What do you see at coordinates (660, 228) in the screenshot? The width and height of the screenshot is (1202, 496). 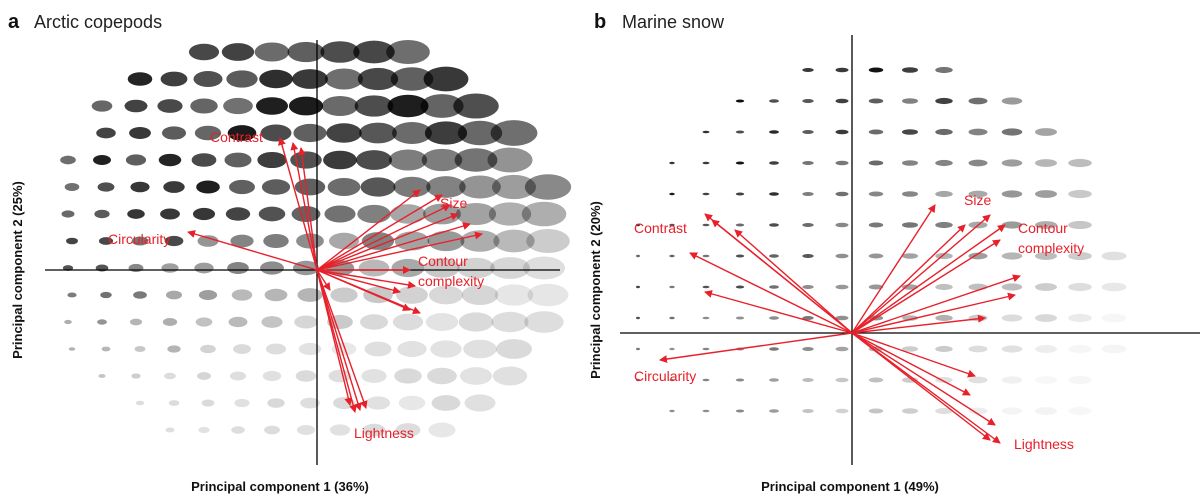 I see `feature-label: Contrast` at bounding box center [660, 228].